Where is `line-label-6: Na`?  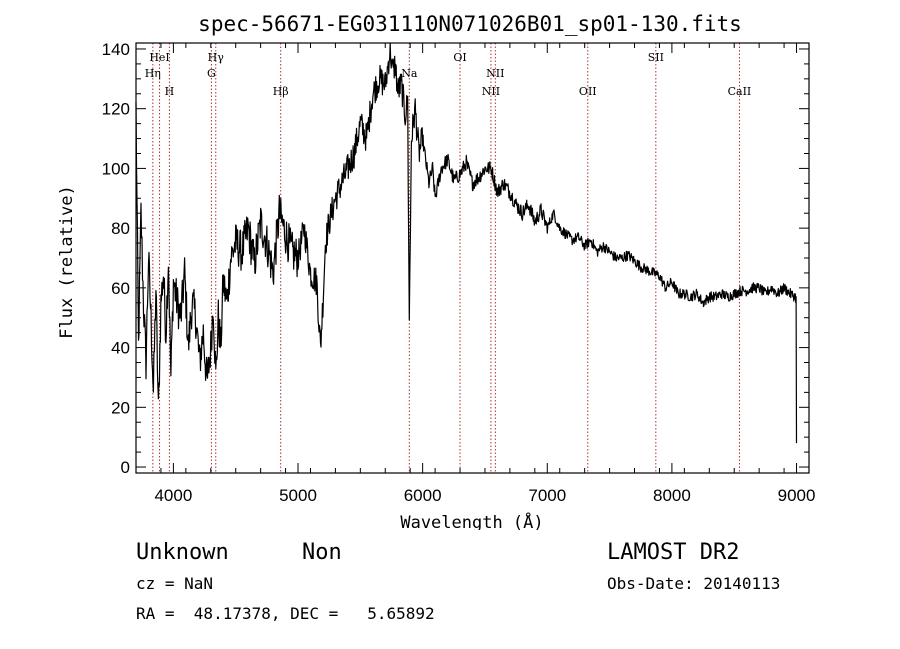
line-label-6: Na is located at coordinates (409, 73).